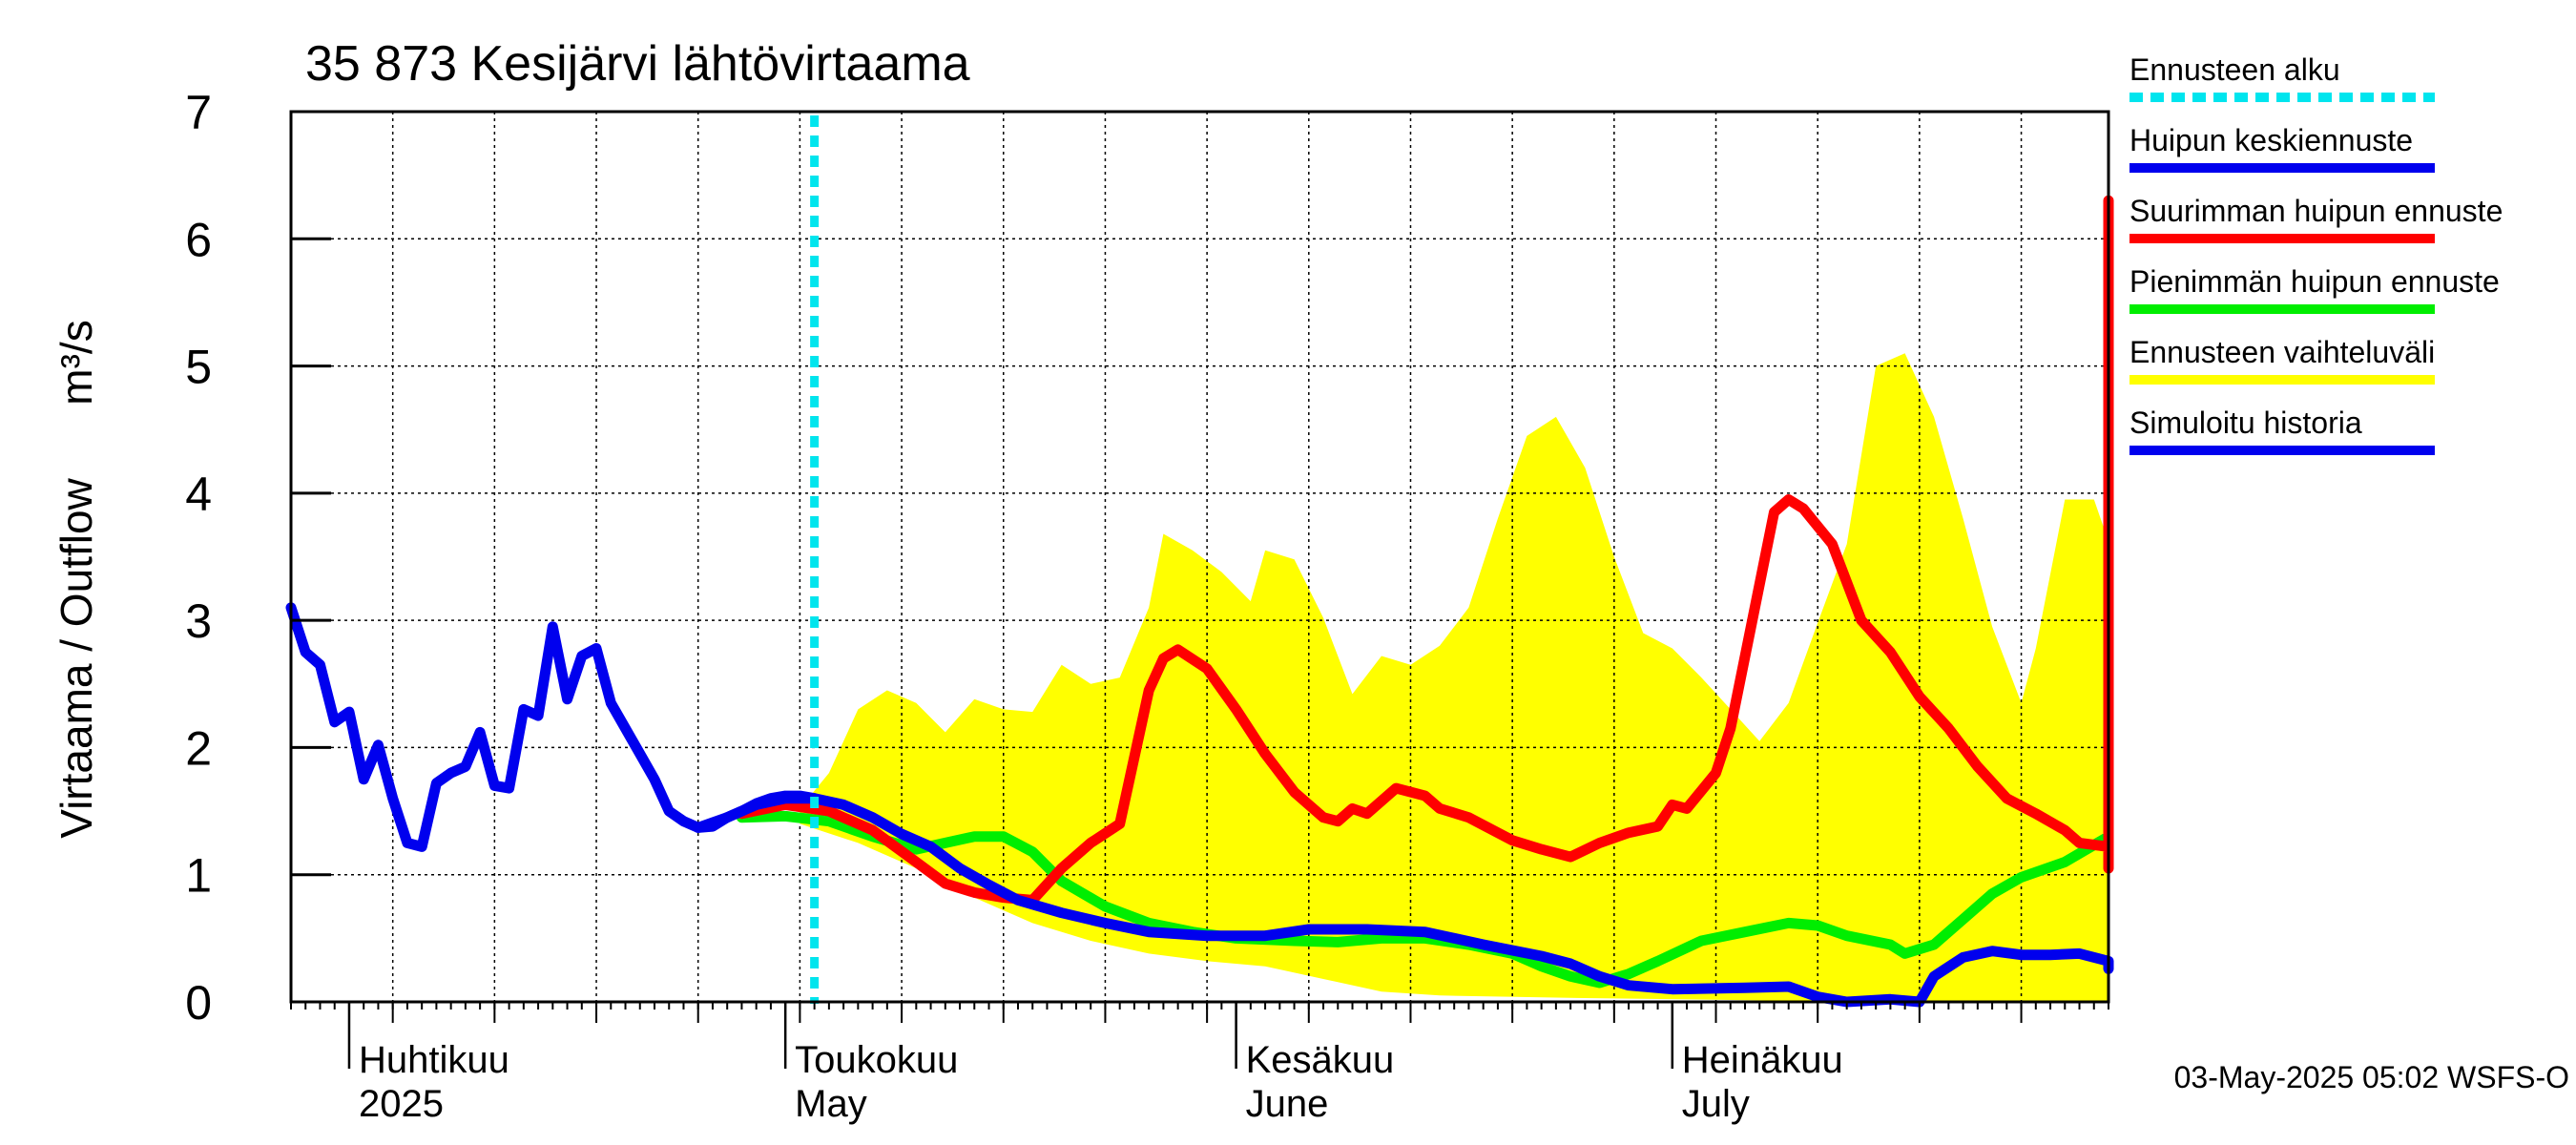  What do you see at coordinates (2245, 423) in the screenshot?
I see `legend-label-simuloitu-historia: Simuloitu historia` at bounding box center [2245, 423].